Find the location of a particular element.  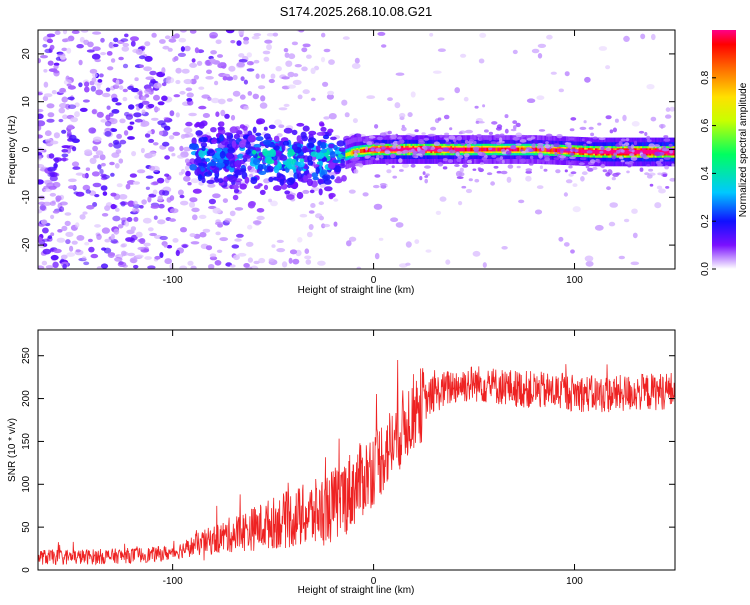

x-tick-label: 100 is located at coordinates (574, 581).